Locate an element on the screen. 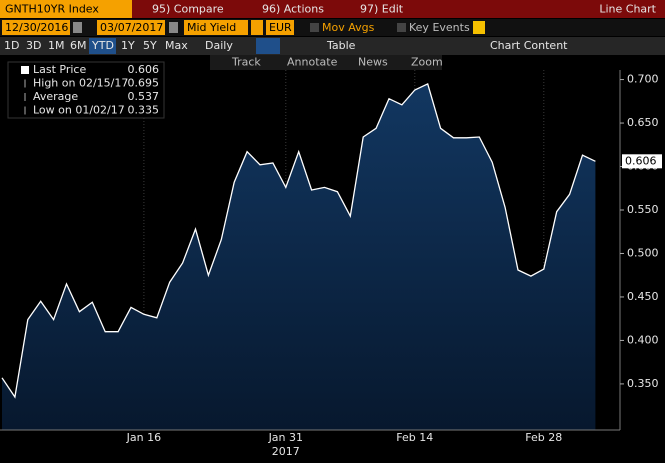  legend-value: 0.606 is located at coordinates (144, 69).